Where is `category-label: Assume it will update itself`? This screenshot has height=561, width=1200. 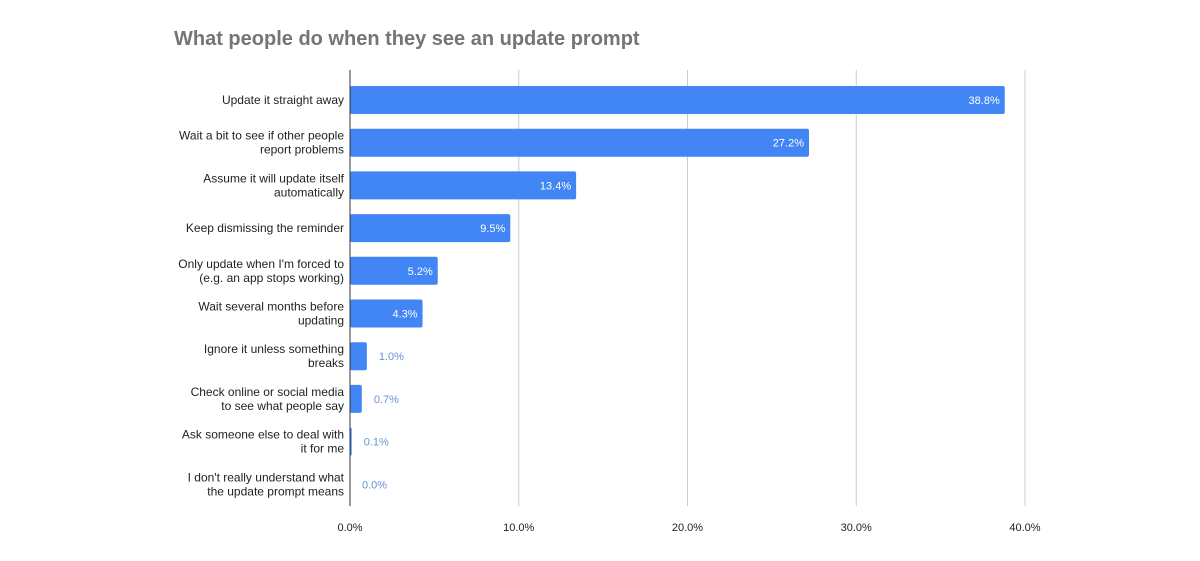
category-label: Assume it will update itself is located at coordinates (273, 178).